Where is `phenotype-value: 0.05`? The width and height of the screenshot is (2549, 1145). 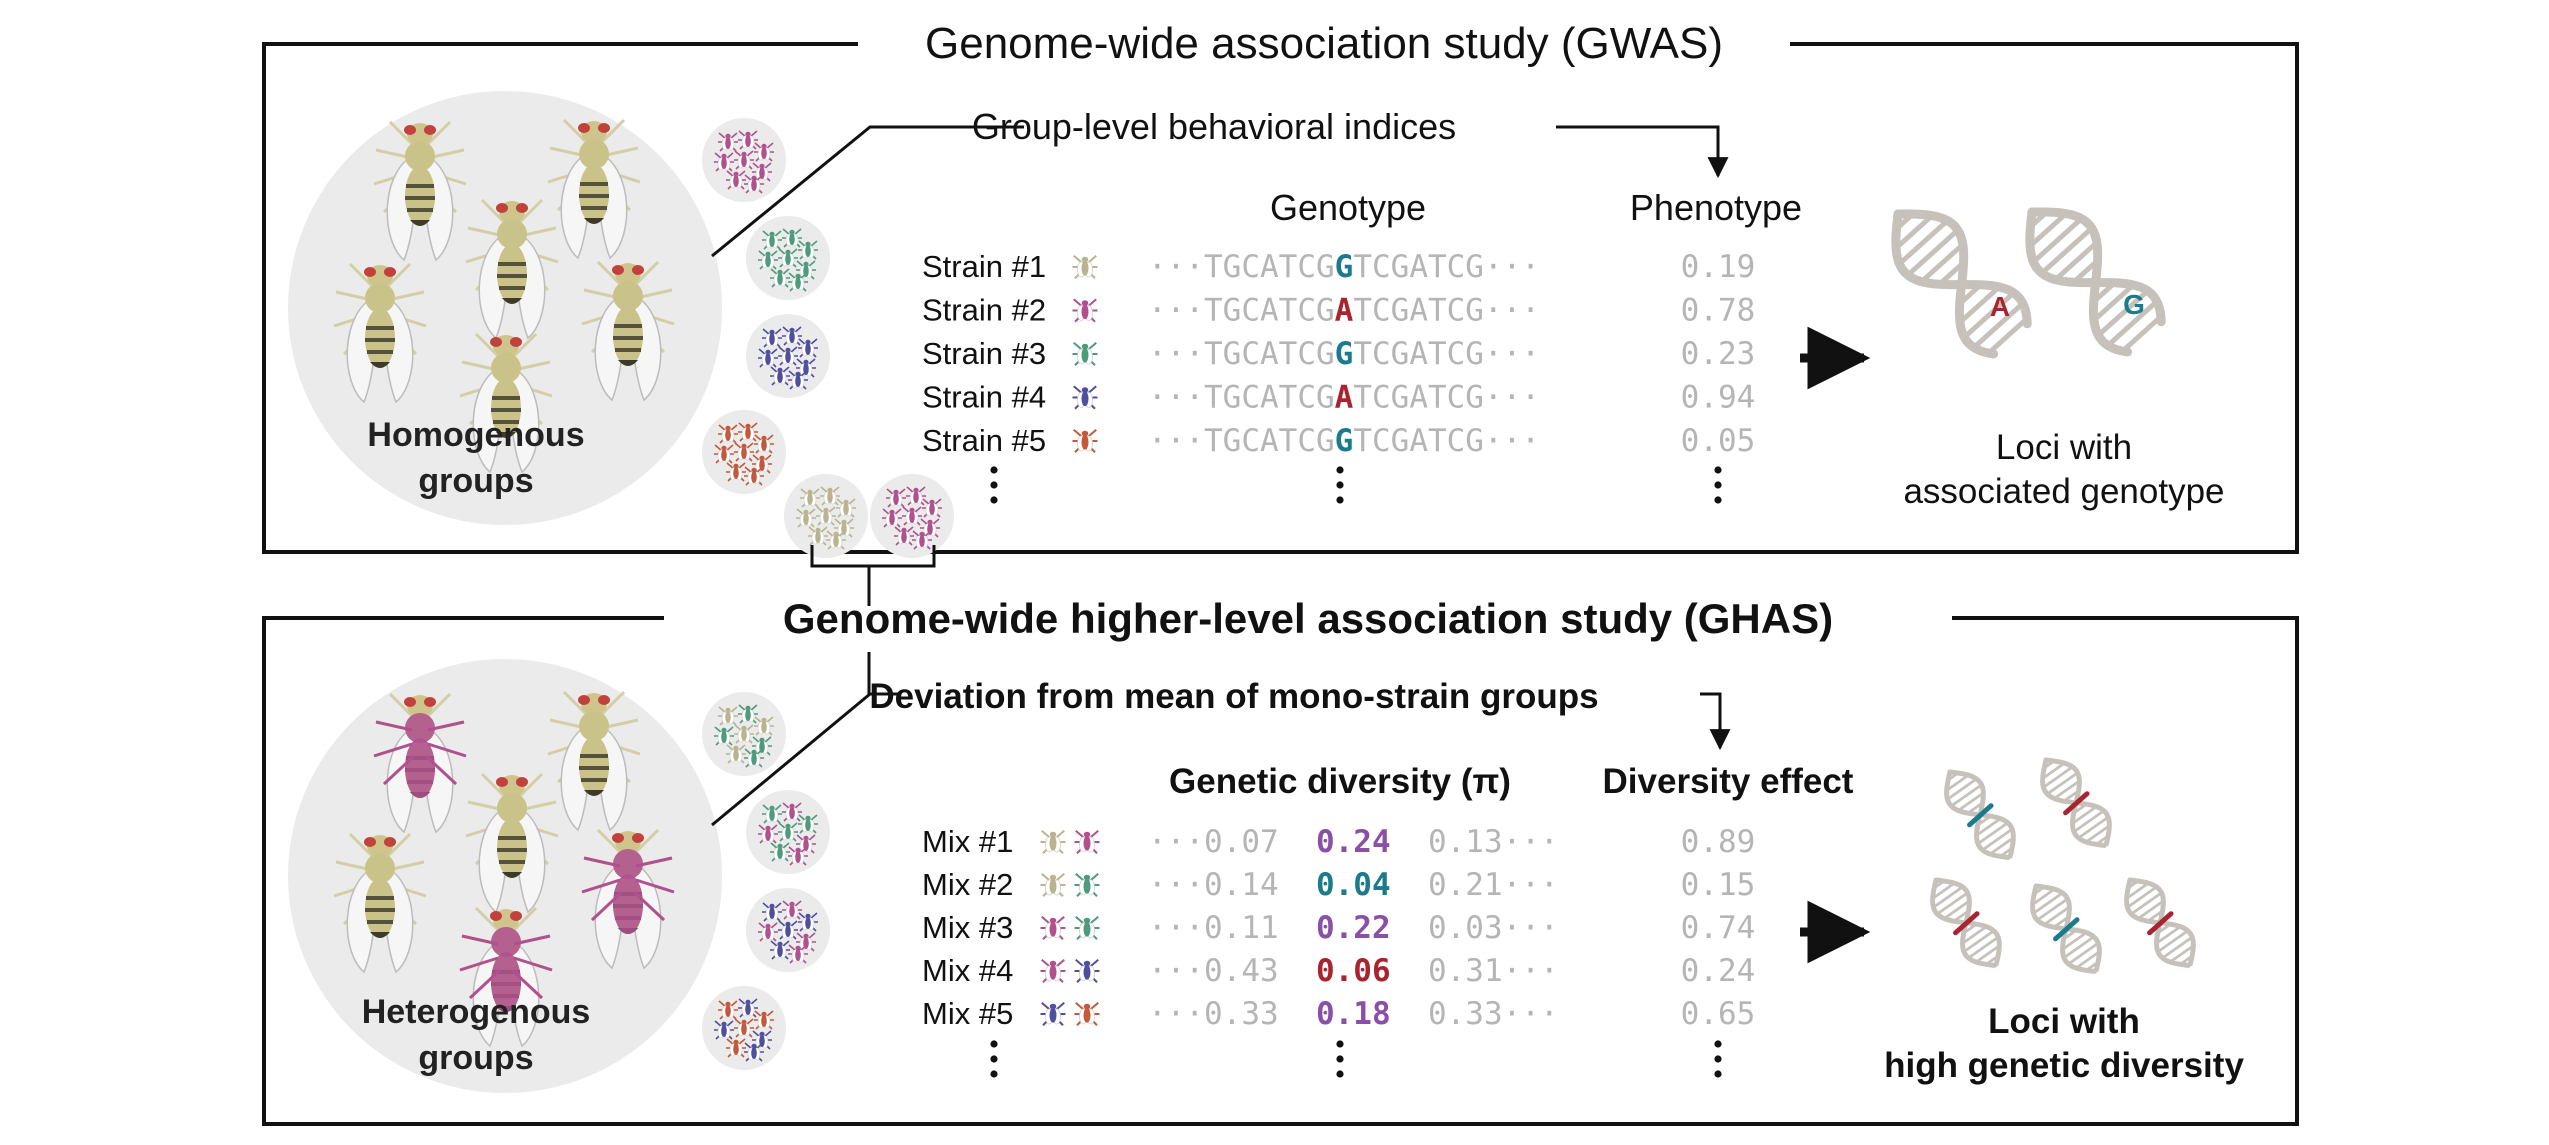 phenotype-value: 0.05 is located at coordinates (1718, 441).